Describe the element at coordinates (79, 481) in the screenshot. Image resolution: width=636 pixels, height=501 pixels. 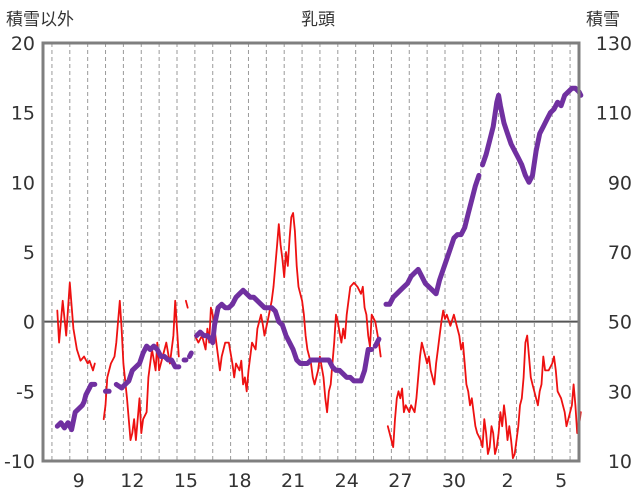
I see `x-tick-label: 9` at that location.